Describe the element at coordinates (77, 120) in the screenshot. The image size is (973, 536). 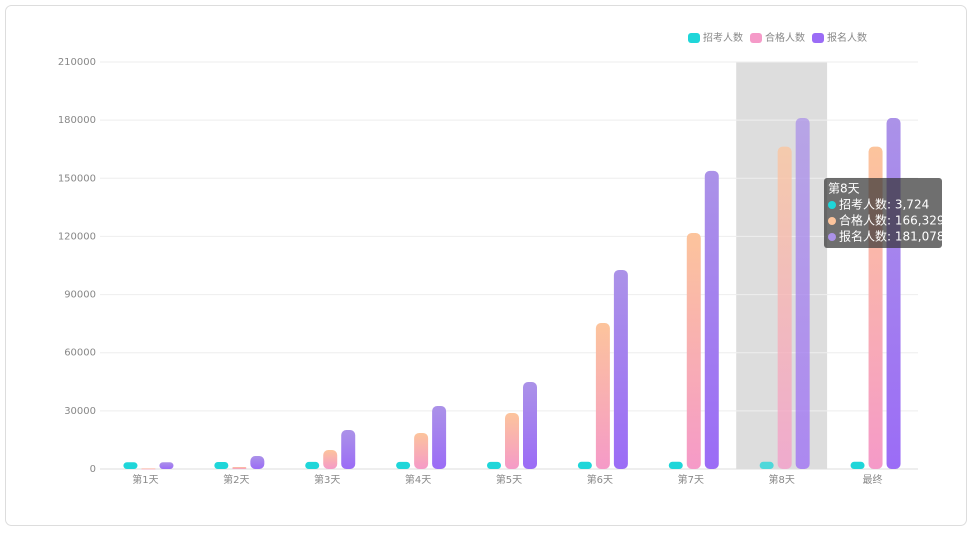
I see `y-tick-label: 180000` at that location.